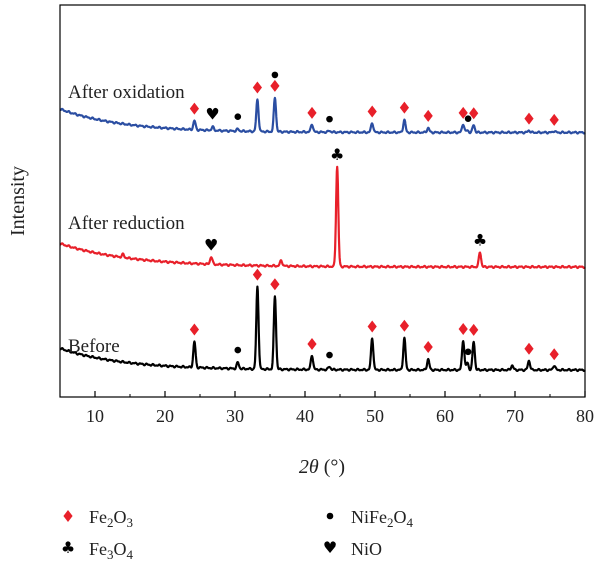  I want to click on series-labels: After oxidation After reduction Before, so click(126, 219).